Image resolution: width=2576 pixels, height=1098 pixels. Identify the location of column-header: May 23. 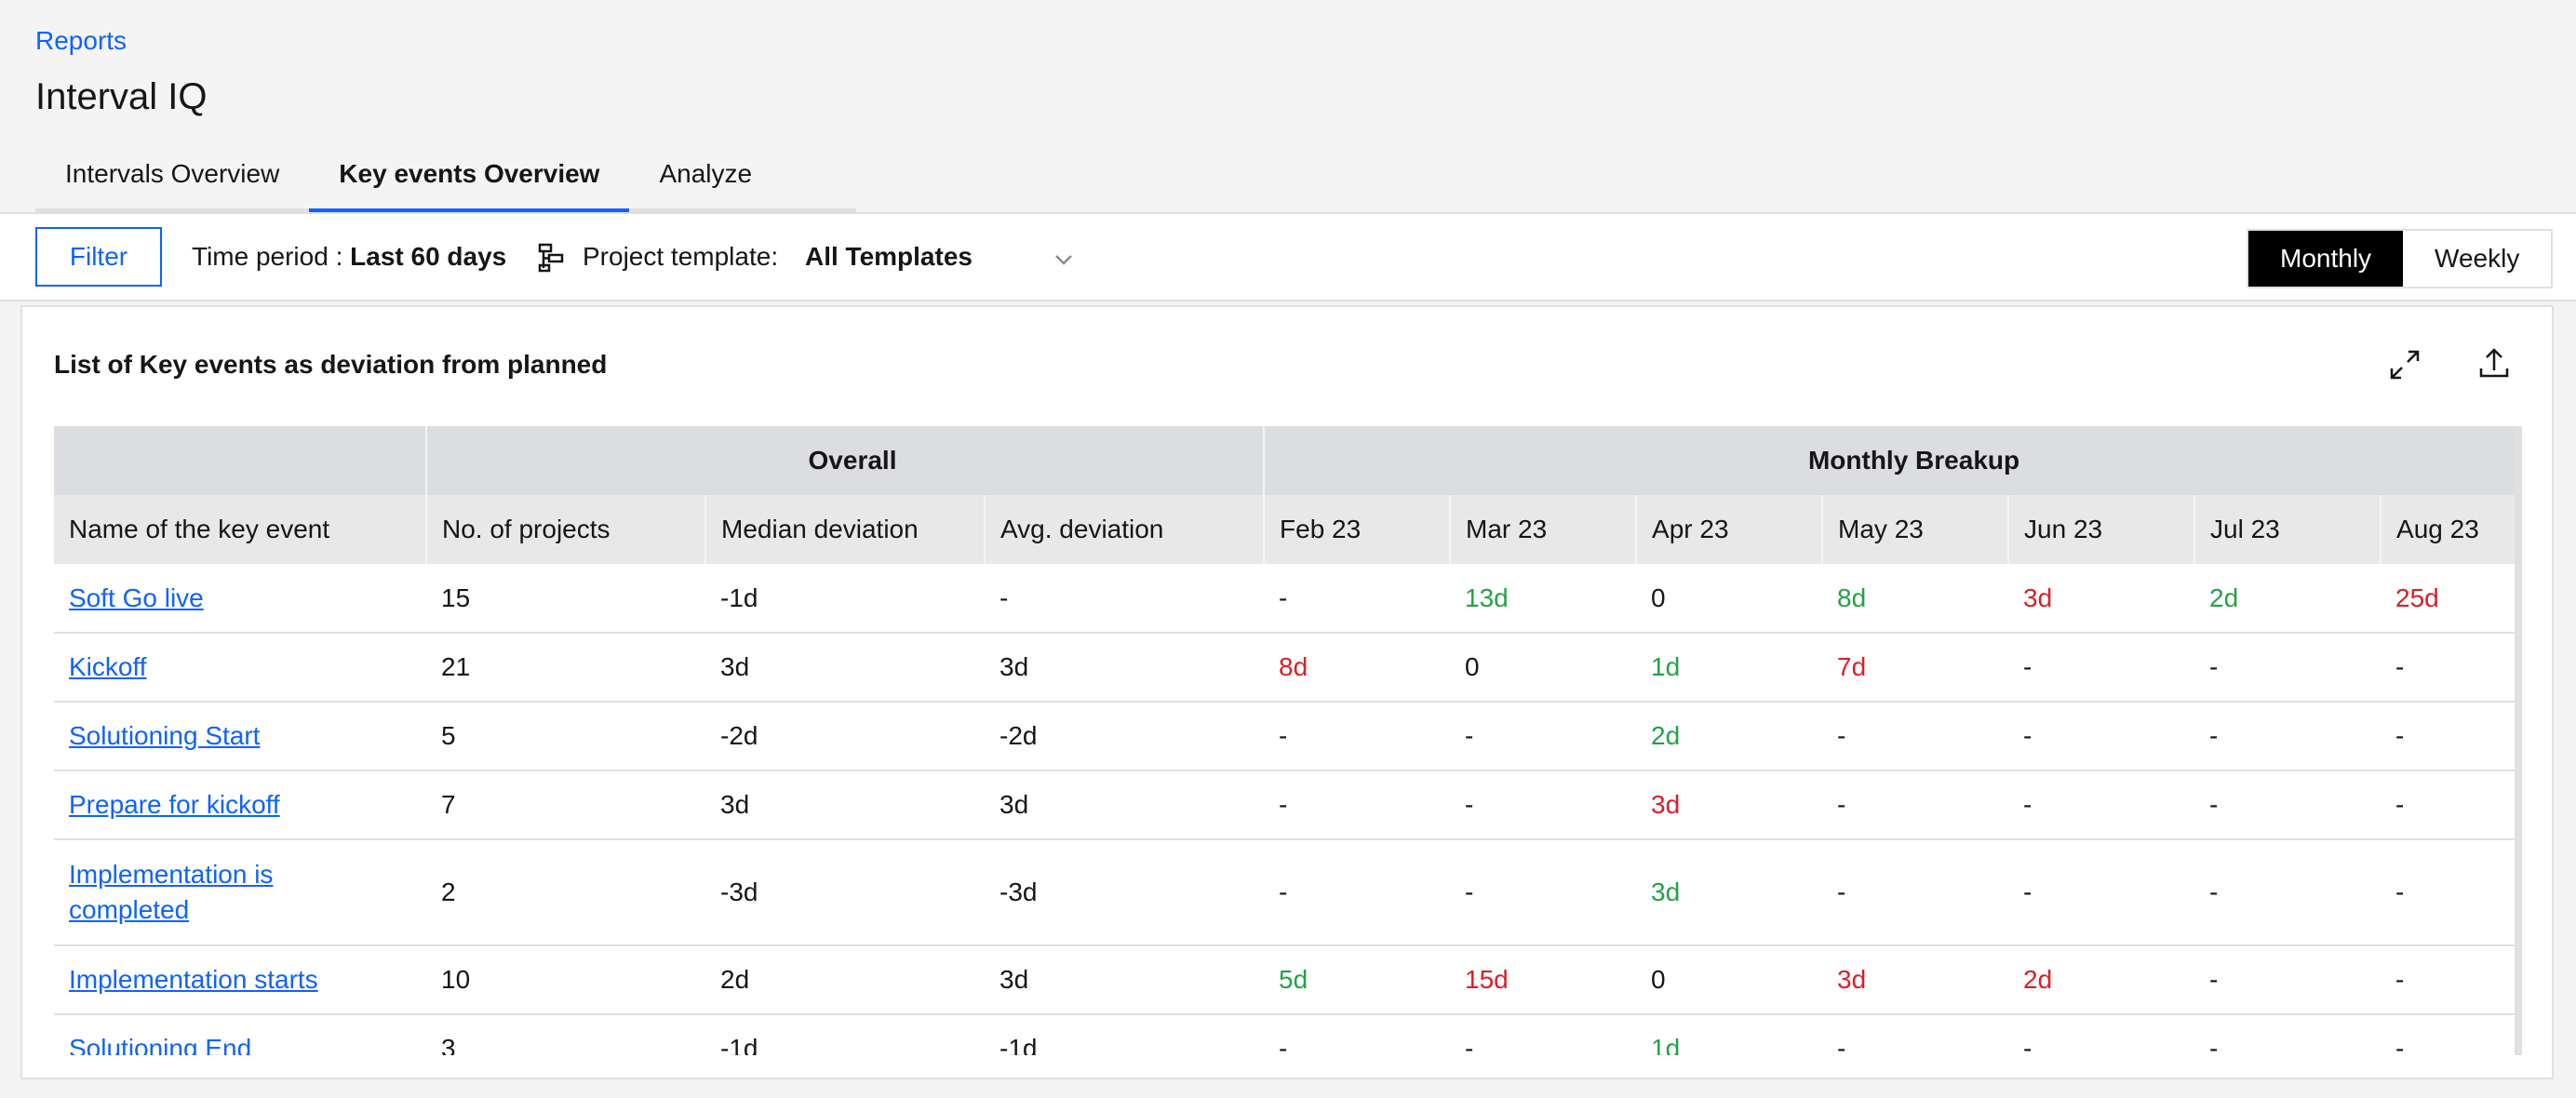
(1915, 529).